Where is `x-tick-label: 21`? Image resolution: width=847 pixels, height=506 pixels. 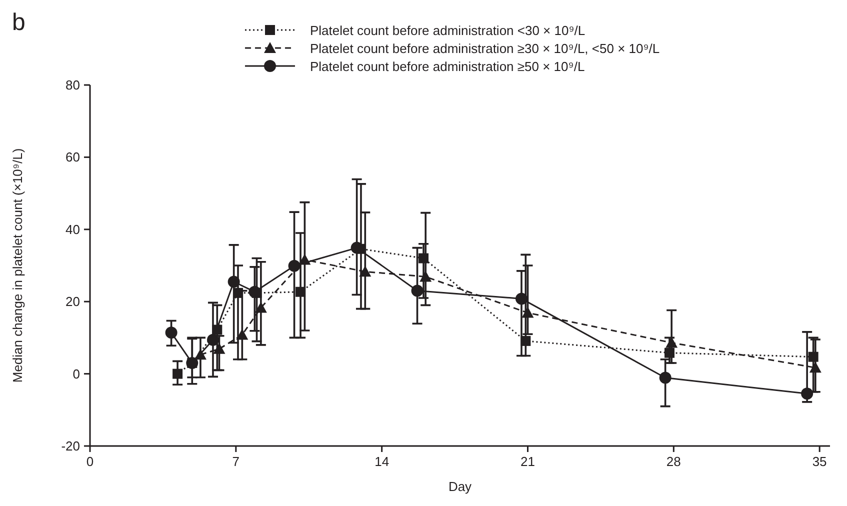
x-tick-label: 21 is located at coordinates (527, 461).